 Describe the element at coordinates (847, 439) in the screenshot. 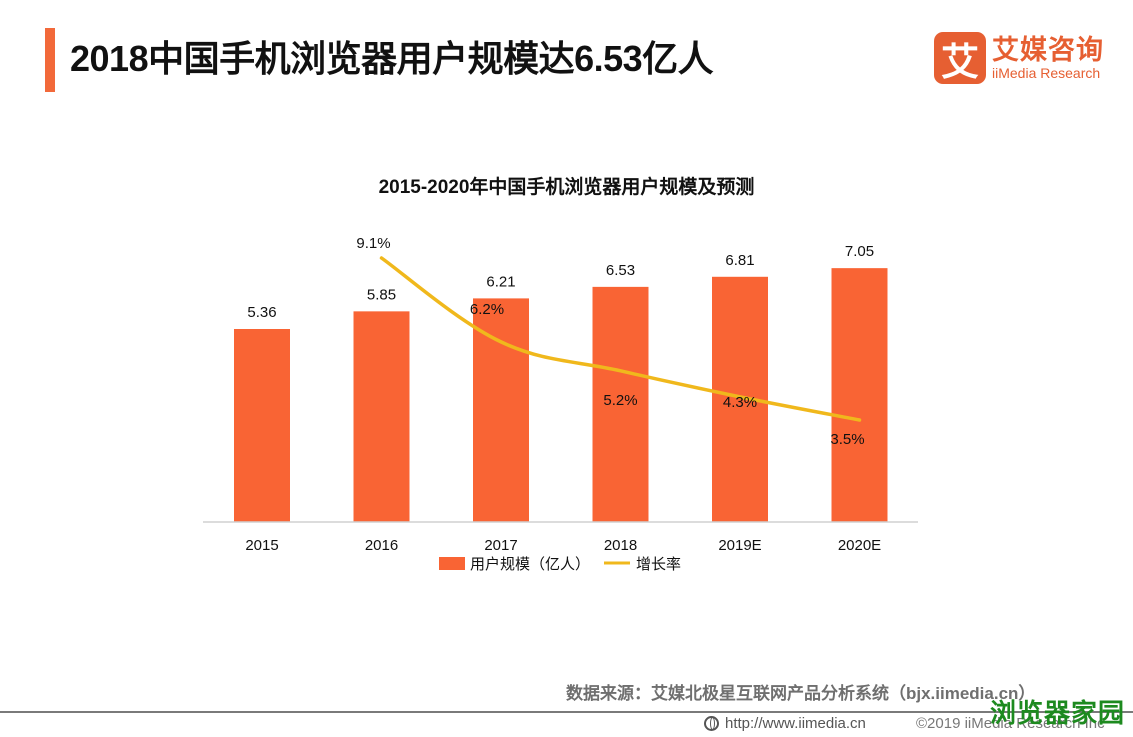

I see `growth-rate-label: 3.5%` at that location.